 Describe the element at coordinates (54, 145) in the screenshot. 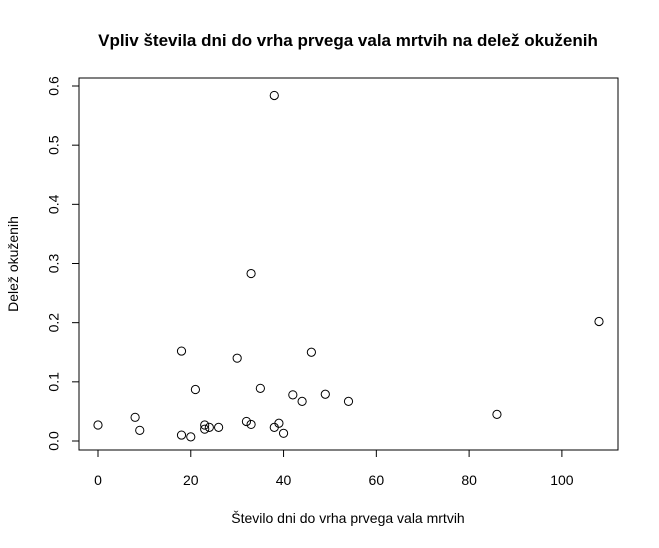

I see `y-tick-label: 0.5` at that location.